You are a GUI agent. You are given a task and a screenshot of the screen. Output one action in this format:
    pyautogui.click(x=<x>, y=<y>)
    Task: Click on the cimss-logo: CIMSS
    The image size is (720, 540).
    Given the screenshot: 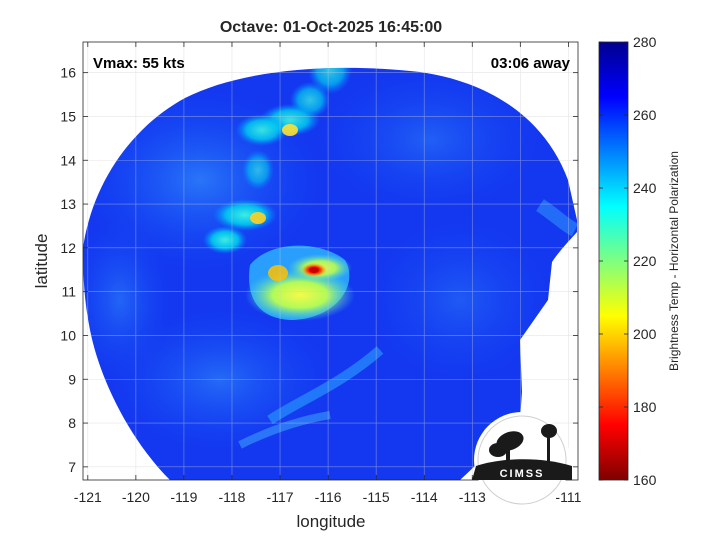 What is the action you would take?
    pyautogui.click(x=522, y=460)
    